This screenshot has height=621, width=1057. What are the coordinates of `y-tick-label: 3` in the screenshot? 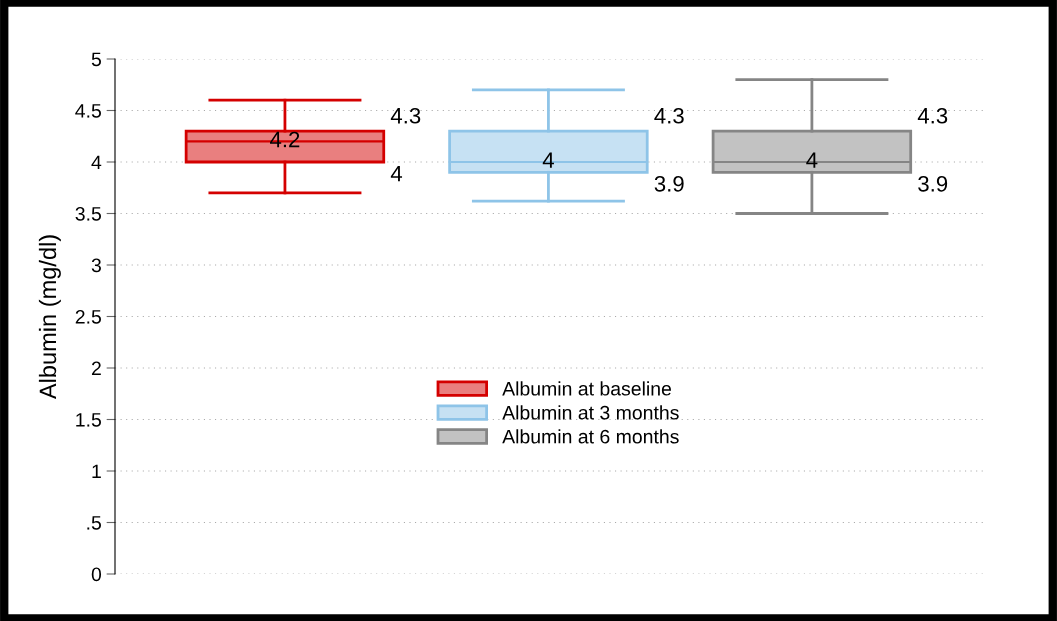 It's located at (96, 265).